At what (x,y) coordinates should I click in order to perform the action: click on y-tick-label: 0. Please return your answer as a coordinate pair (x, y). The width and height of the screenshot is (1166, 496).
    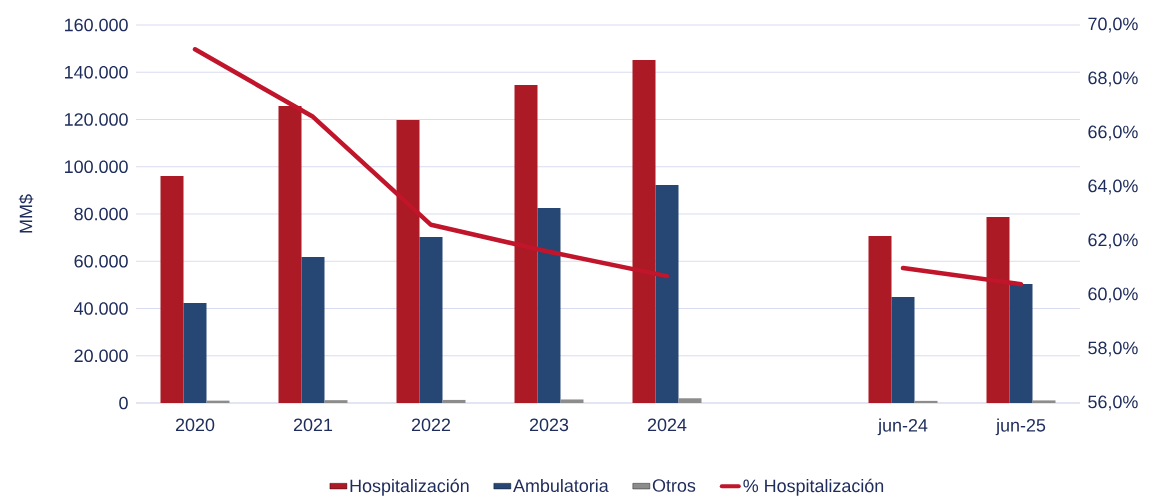
    Looking at the image, I should click on (123, 403).